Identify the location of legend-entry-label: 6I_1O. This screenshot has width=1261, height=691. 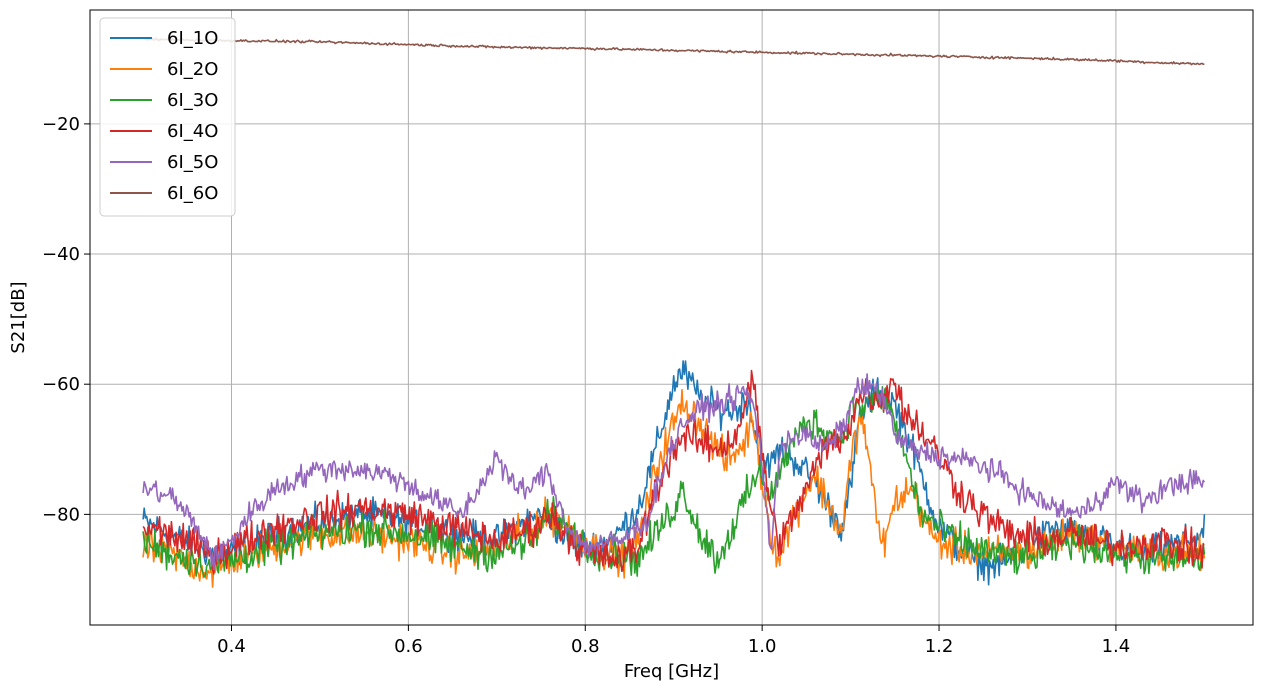
(192, 38).